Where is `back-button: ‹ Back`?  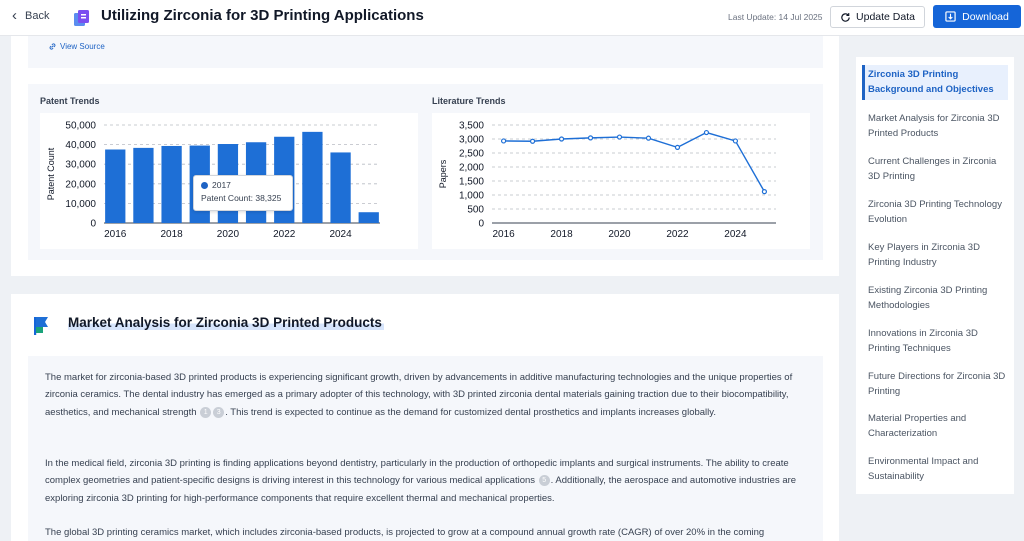 back-button: ‹ Back is located at coordinates (30, 15).